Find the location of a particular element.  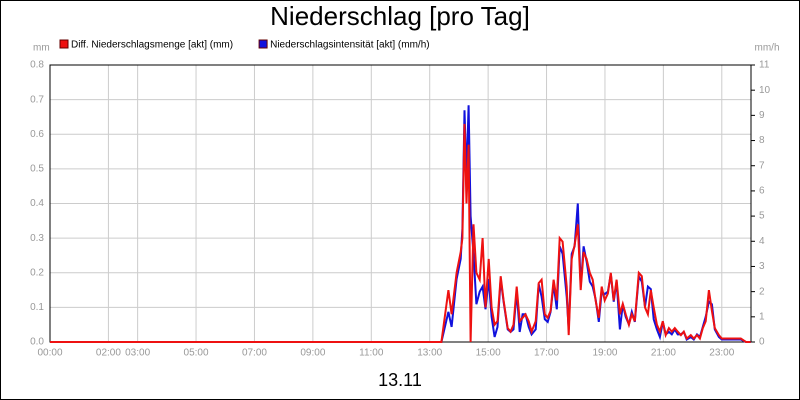

y2-tick-label: 0 is located at coordinates (762, 342).